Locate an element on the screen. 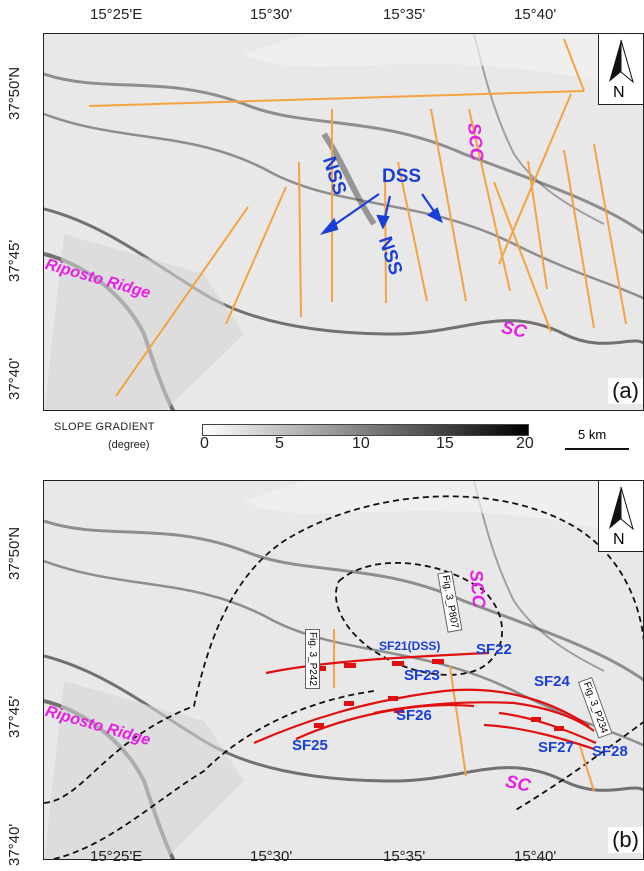  label-sf25: SF25 is located at coordinates (310, 745).